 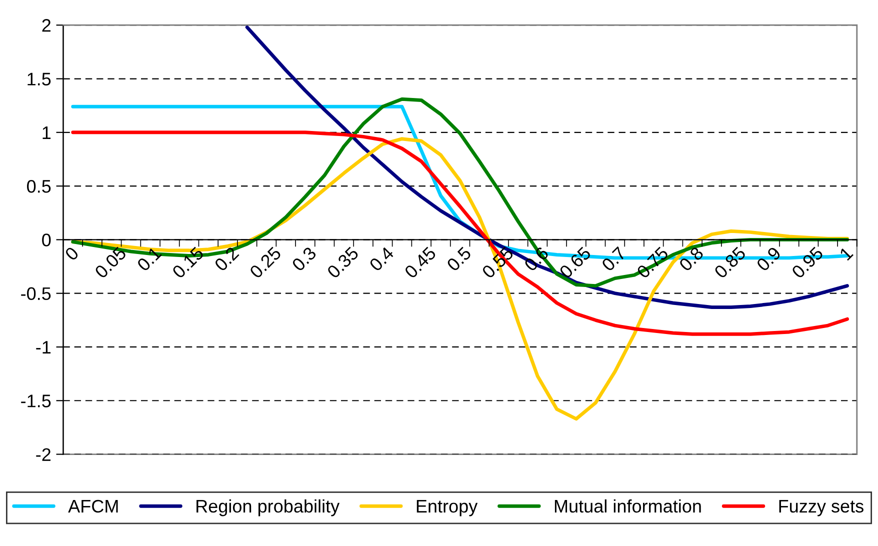 I want to click on x-tick-label: 0.5, so click(x=459, y=259).